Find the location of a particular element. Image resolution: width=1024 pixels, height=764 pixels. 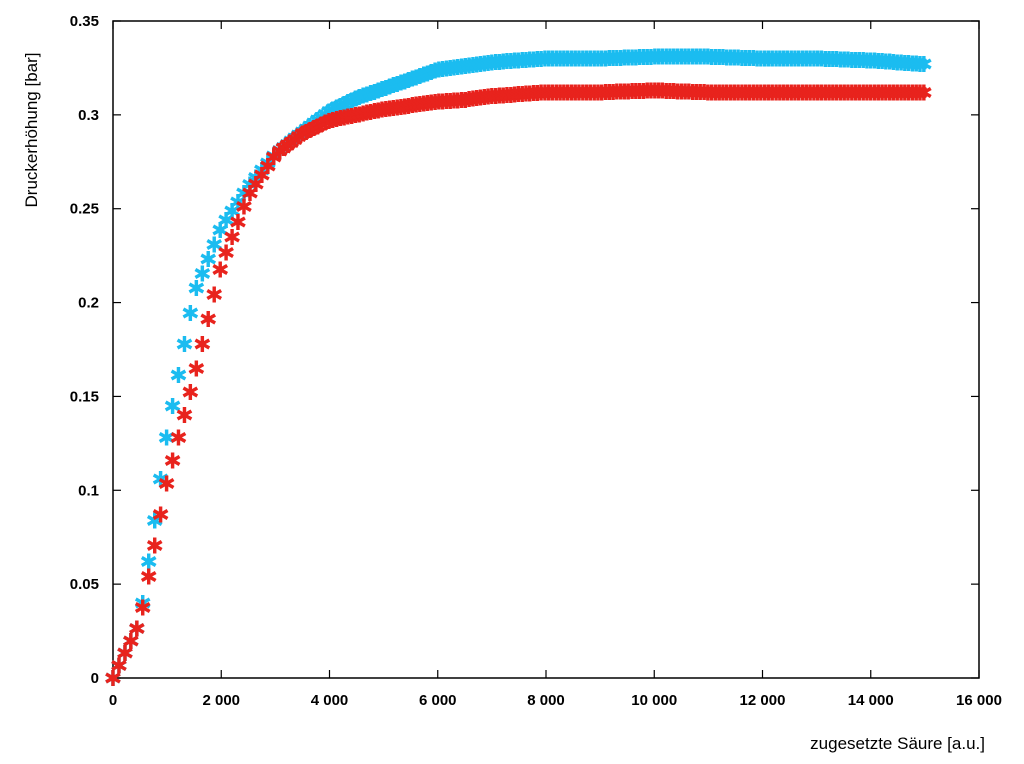

x-tick-label: 2 000 is located at coordinates (221, 700).